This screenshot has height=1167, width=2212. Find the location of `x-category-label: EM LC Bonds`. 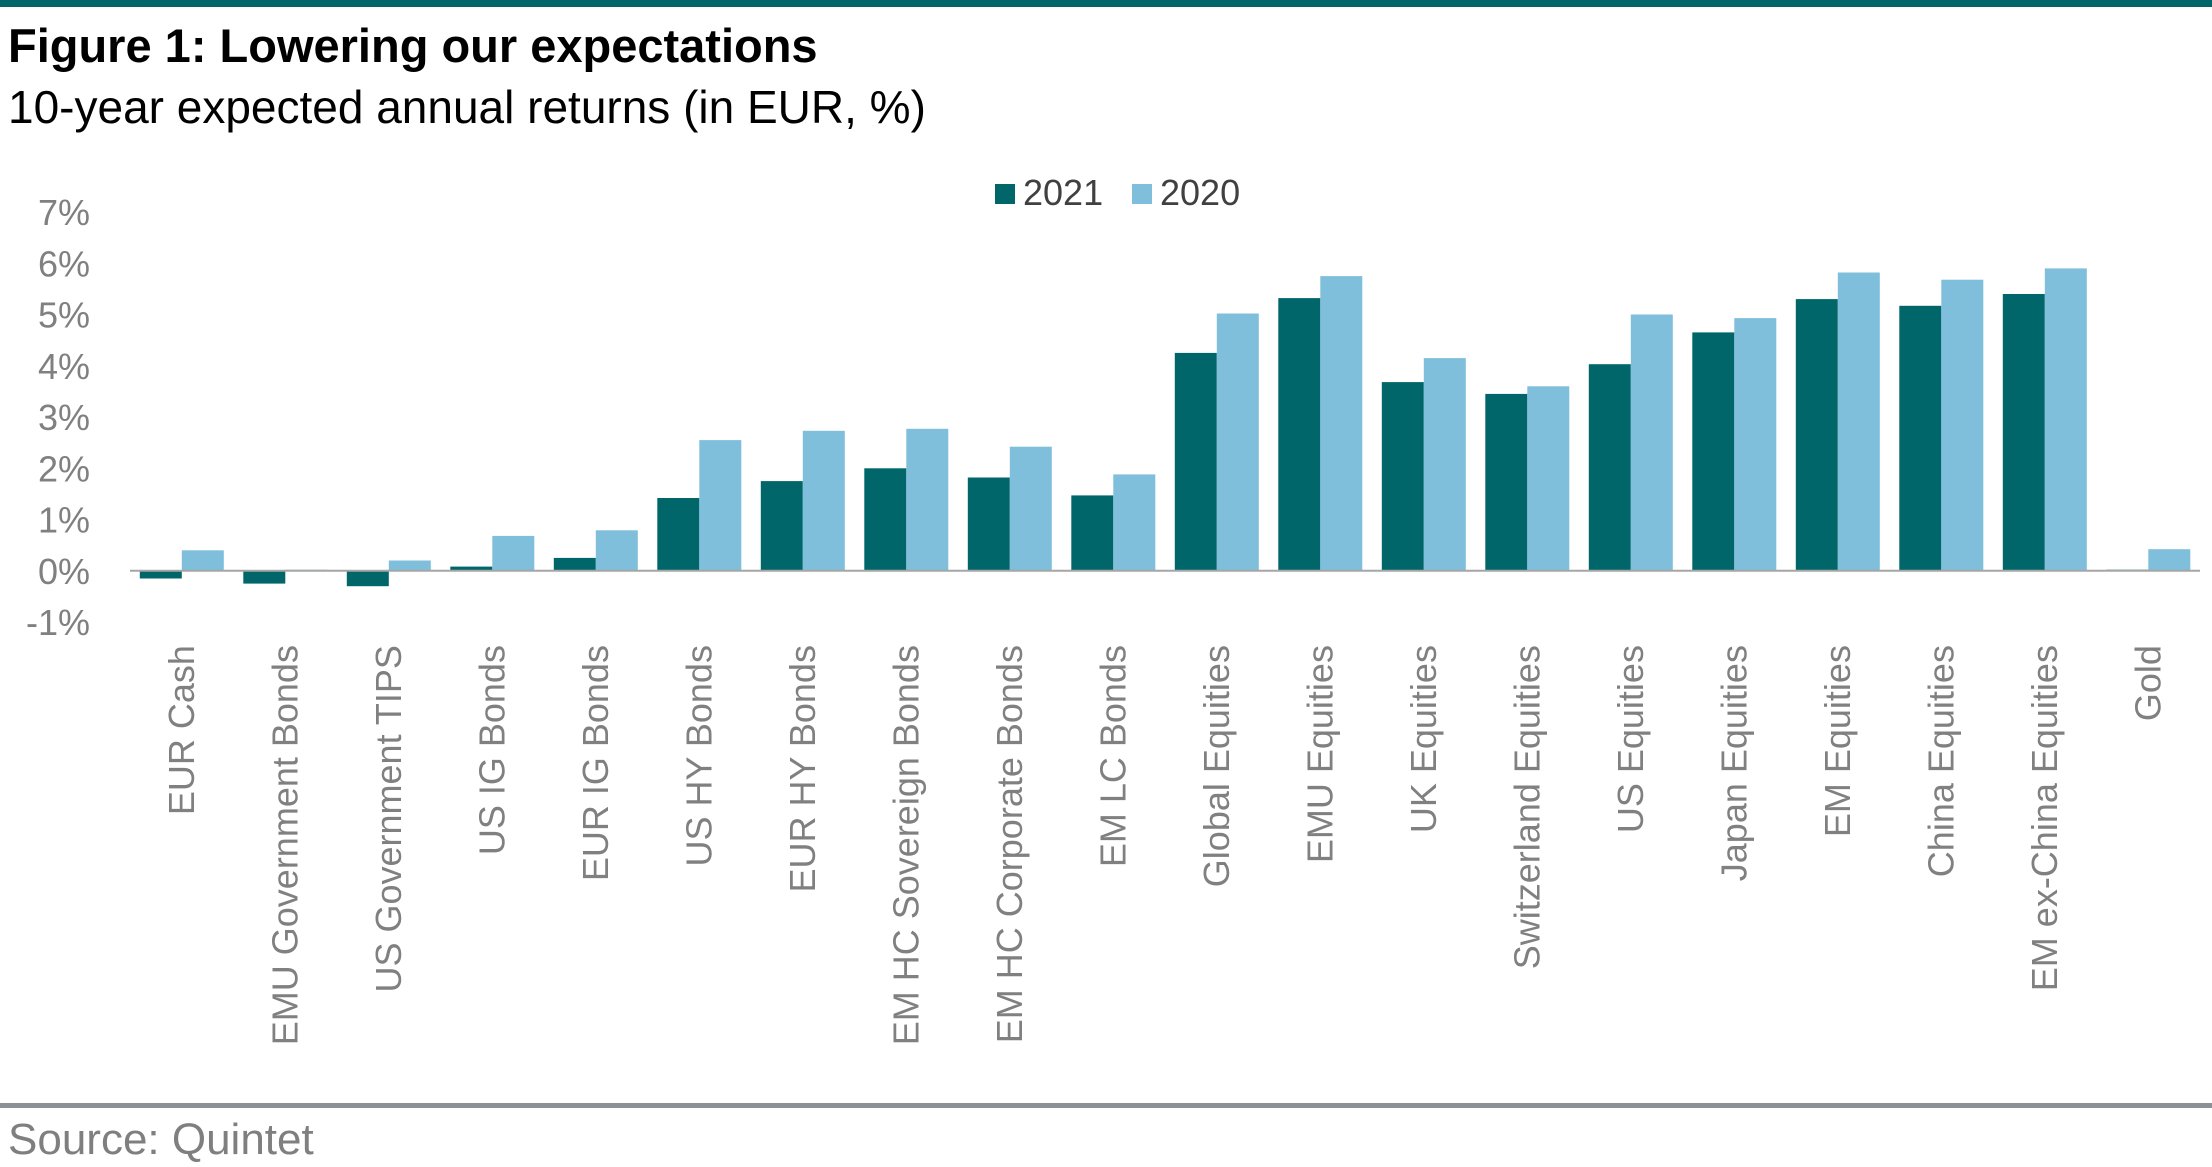

x-category-label: EM LC Bonds is located at coordinates (1112, 756).